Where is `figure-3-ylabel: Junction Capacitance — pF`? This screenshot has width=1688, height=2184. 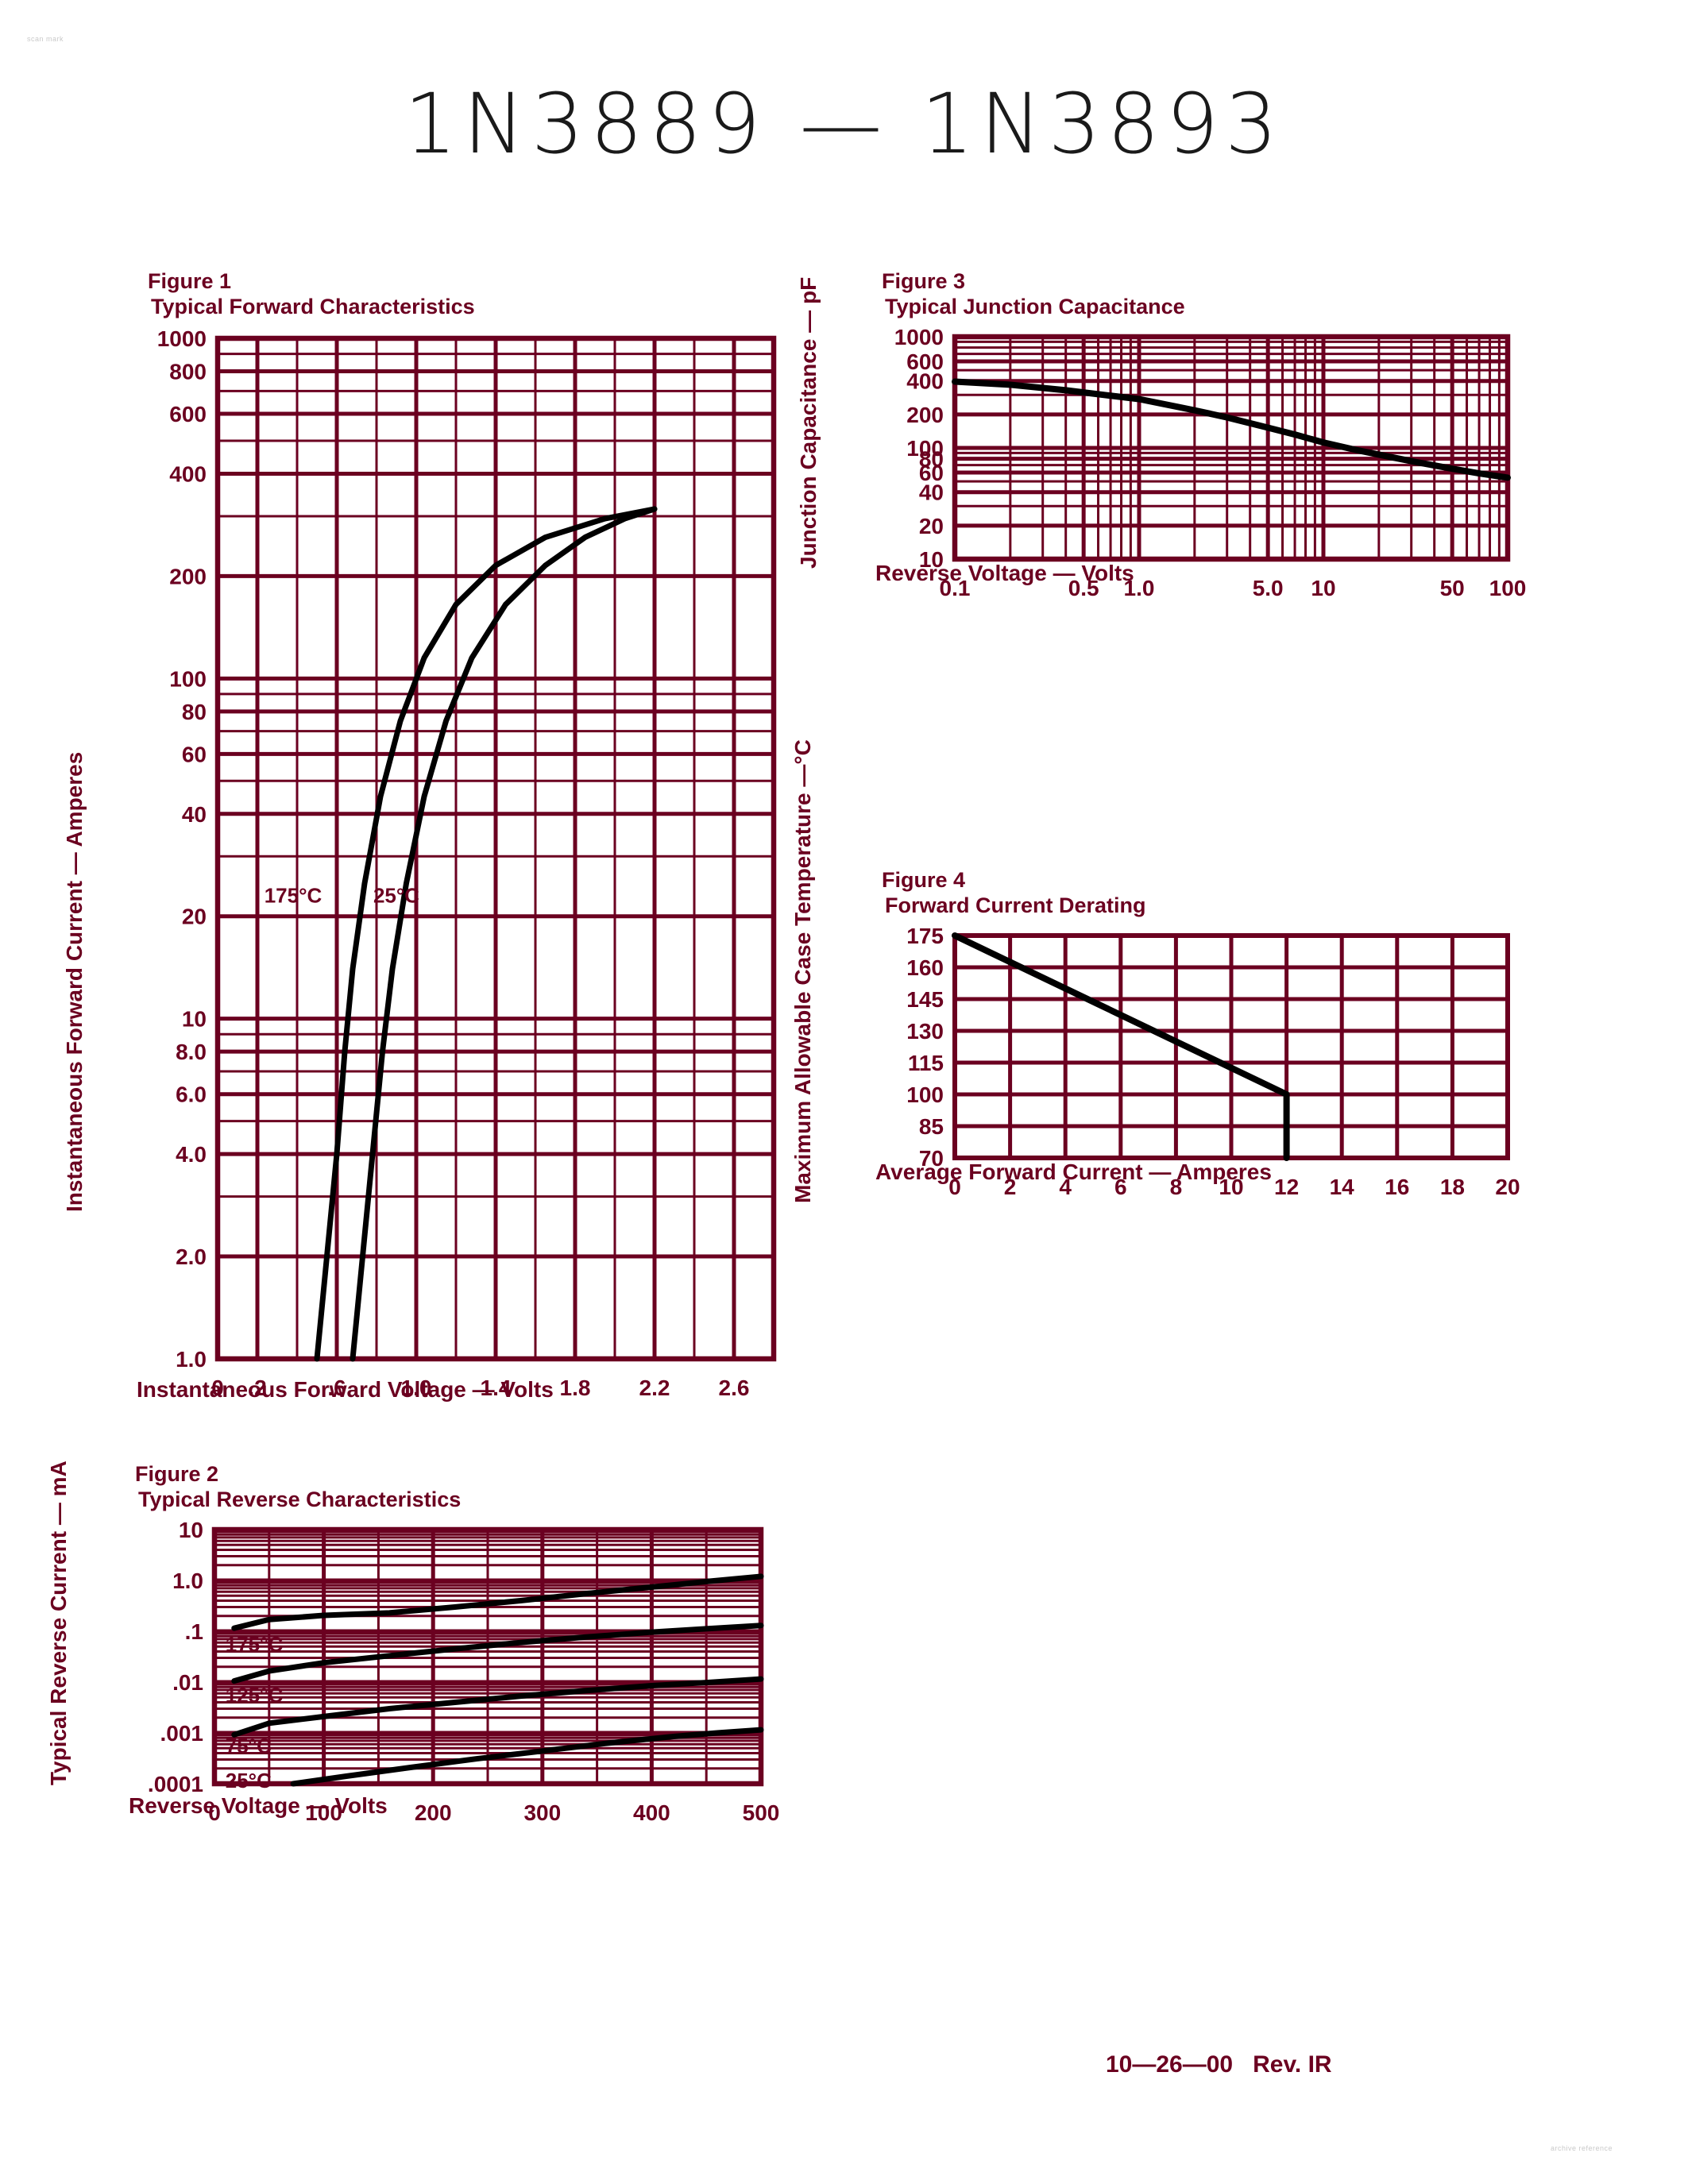 figure-3-ylabel: Junction Capacitance — pF is located at coordinates (808, 422).